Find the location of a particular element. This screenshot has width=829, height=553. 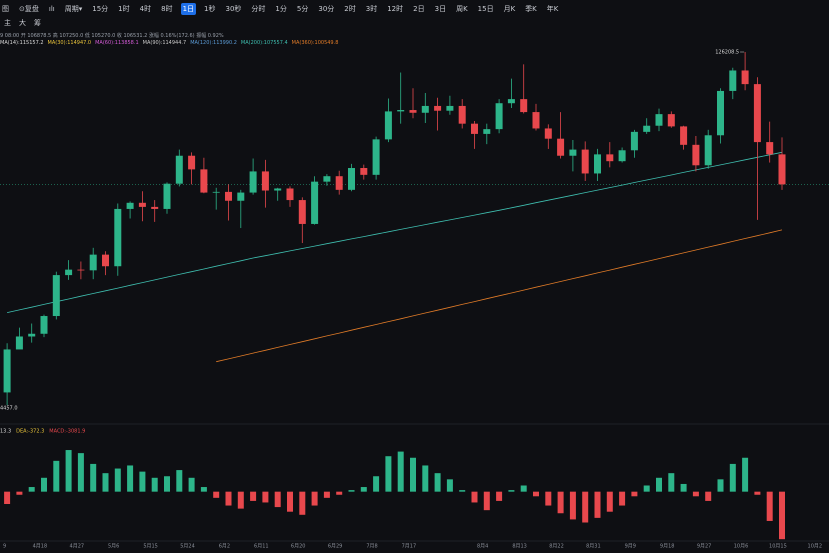

toolbar-button: 1日 is located at coordinates (188, 9).